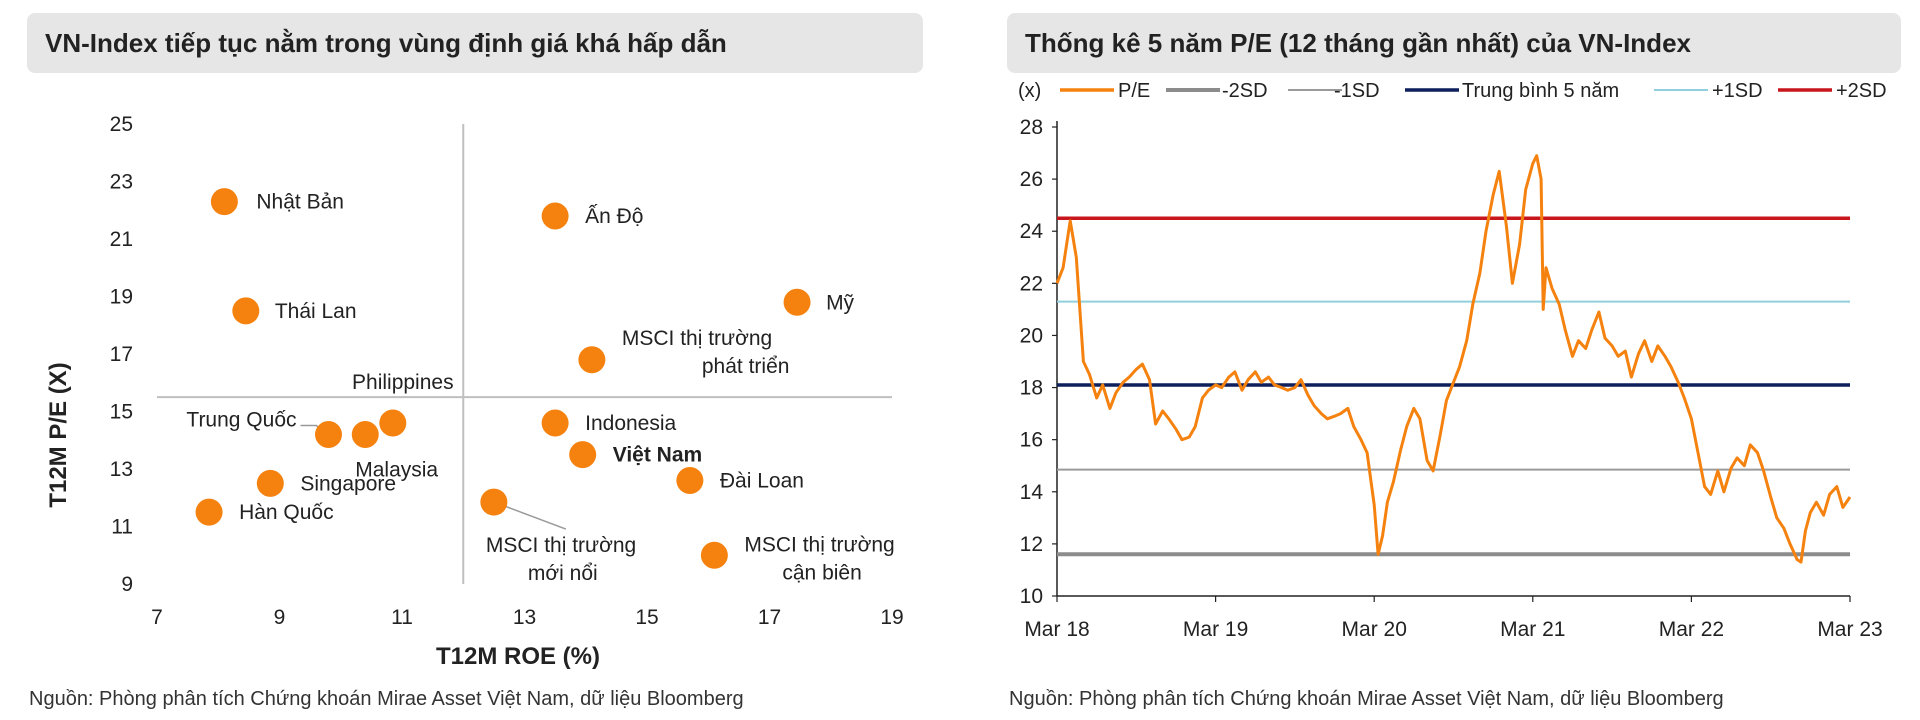 The height and width of the screenshot is (720, 1920). Describe the element at coordinates (1737, 91) in the screenshot. I see `pe-legend-label: +1SD` at that location.